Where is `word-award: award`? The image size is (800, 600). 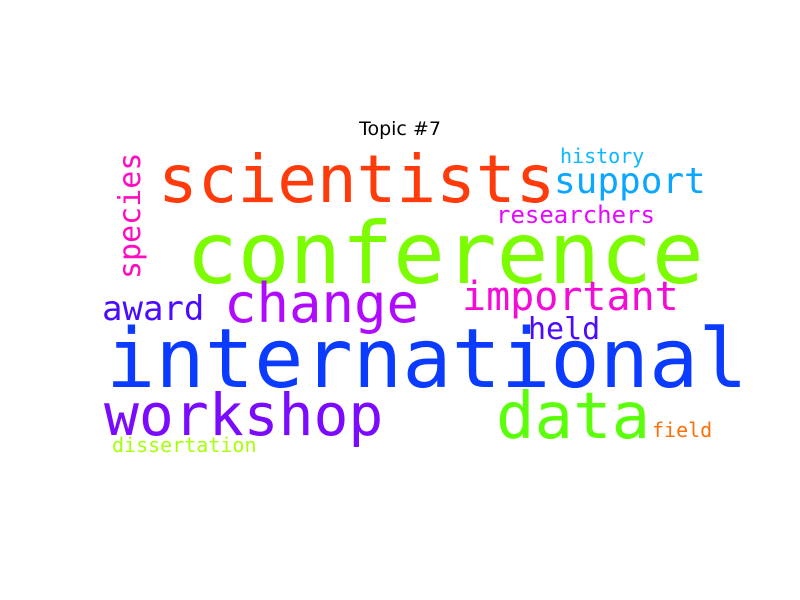 word-award: award is located at coordinates (153, 309).